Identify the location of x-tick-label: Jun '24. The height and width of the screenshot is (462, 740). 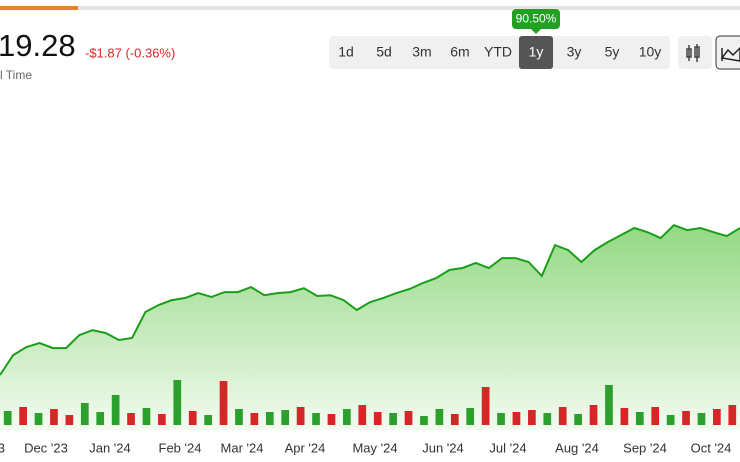
(443, 447).